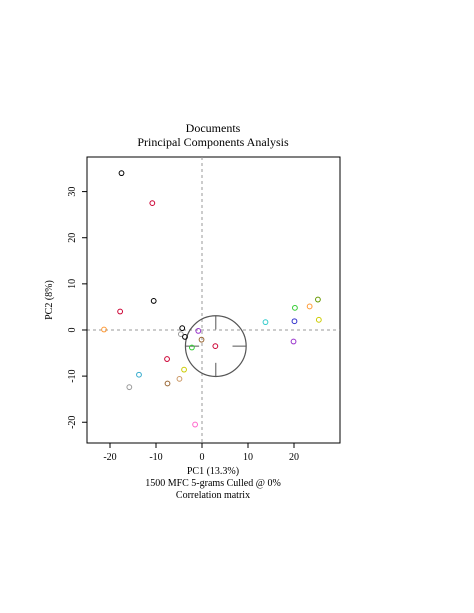 Image resolution: width=474 pixels, height=613 pixels. What do you see at coordinates (72, 329) in the screenshot?
I see `y-tick-label: 0` at bounding box center [72, 329].